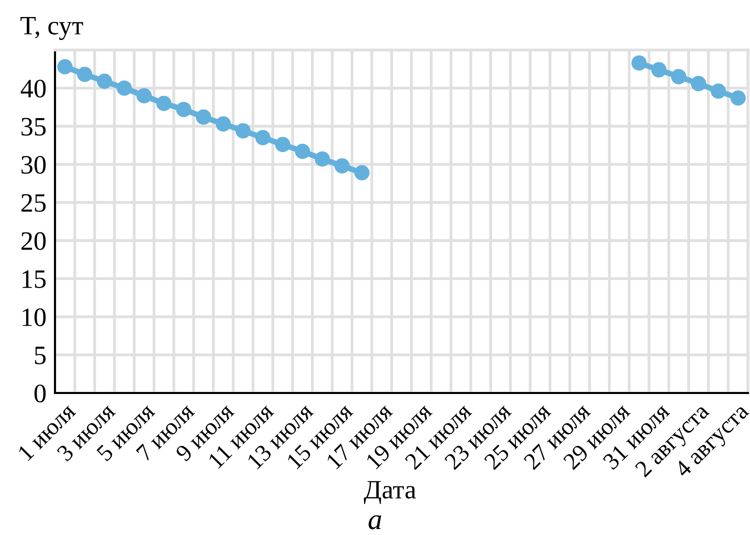 This screenshot has height=535, width=750. What do you see at coordinates (375, 522) in the screenshot?
I see `text: а` at bounding box center [375, 522].